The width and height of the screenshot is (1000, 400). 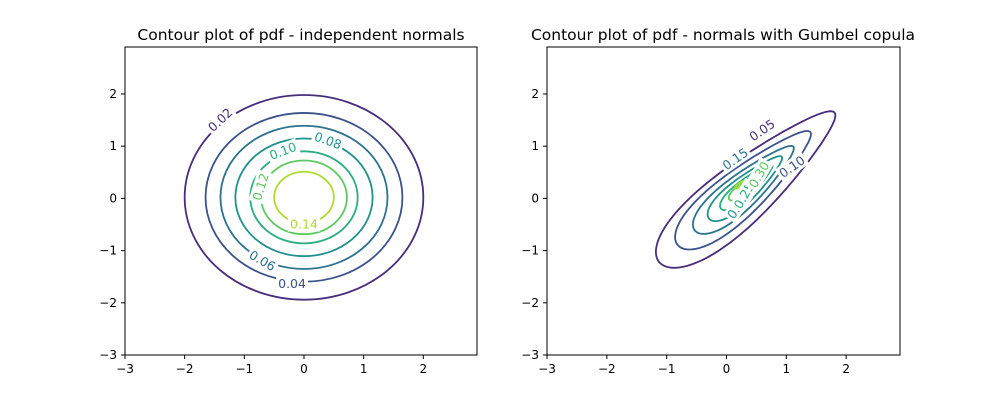 I want to click on contour-label: 0.12, so click(x=260, y=186).